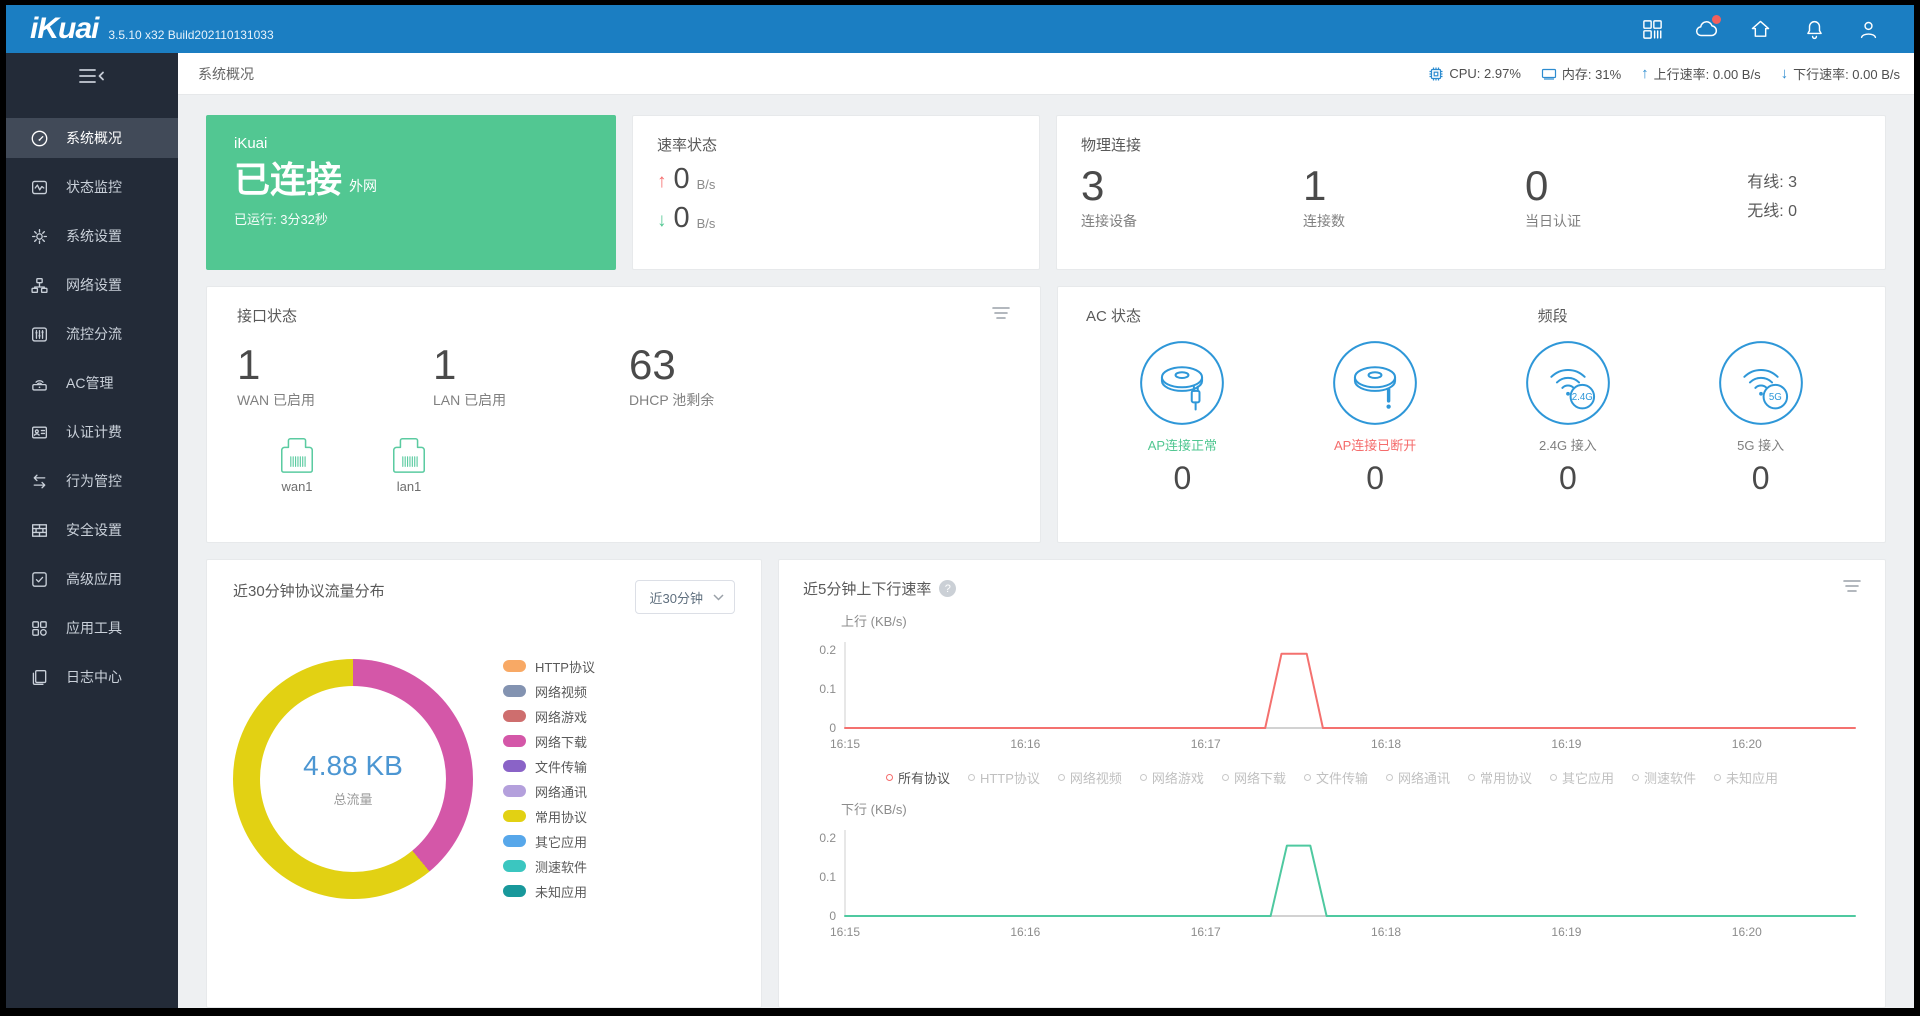 The width and height of the screenshot is (1920, 1016). What do you see at coordinates (727, 375) in the screenshot?
I see `interface-stat: 63 DHCP 池剩余` at bounding box center [727, 375].